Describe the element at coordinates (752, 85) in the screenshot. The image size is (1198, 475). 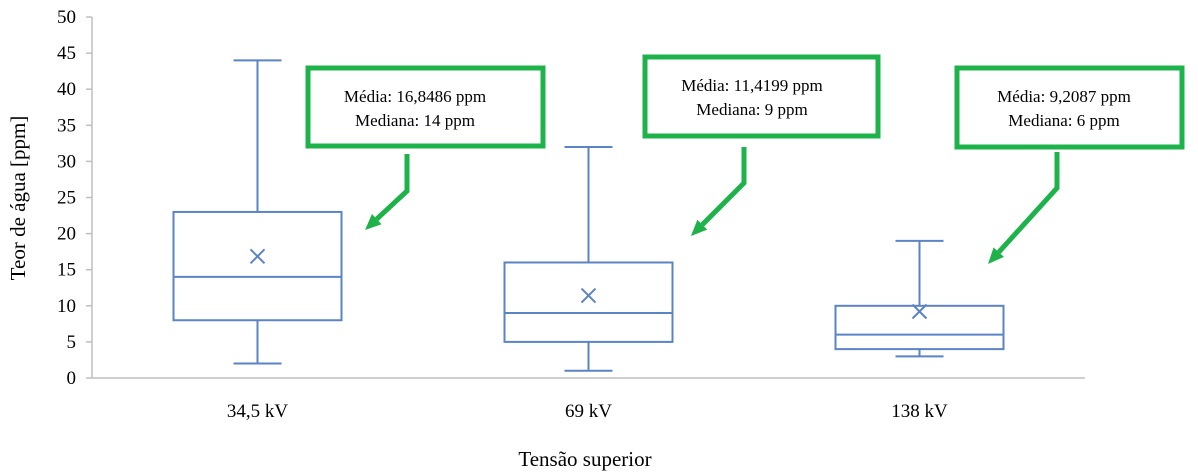
I see `callout-mean-text: Média: 11,4199 ppm` at that location.